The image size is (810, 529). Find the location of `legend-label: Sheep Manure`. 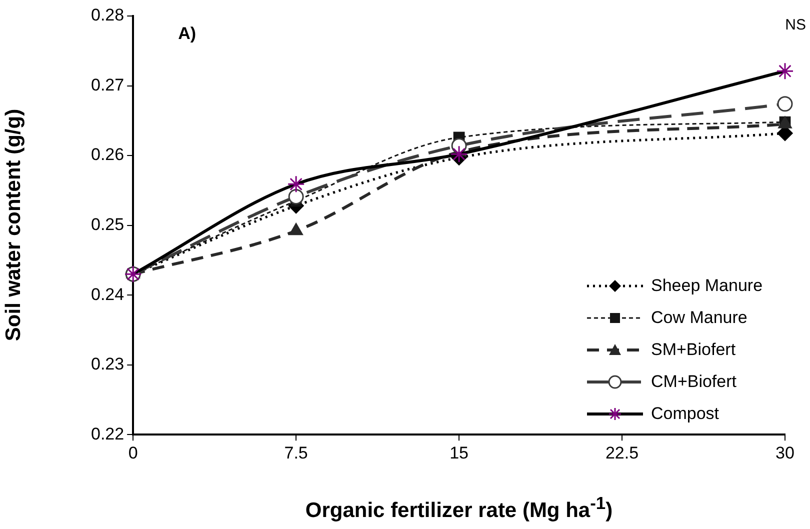

legend-label: Sheep Manure is located at coordinates (707, 285).